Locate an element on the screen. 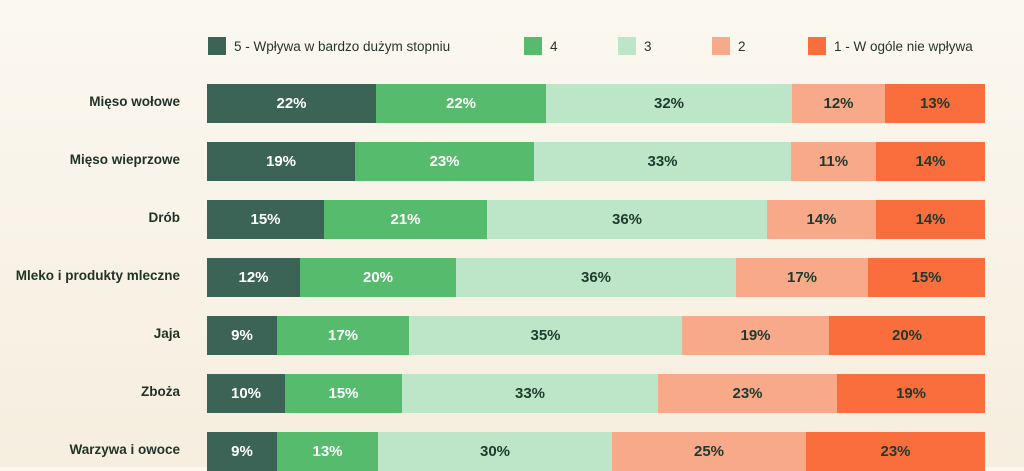 This screenshot has height=471, width=1024. legend-item-1: 5 - Wpływa w bardzo dużym stopniu is located at coordinates (329, 46).